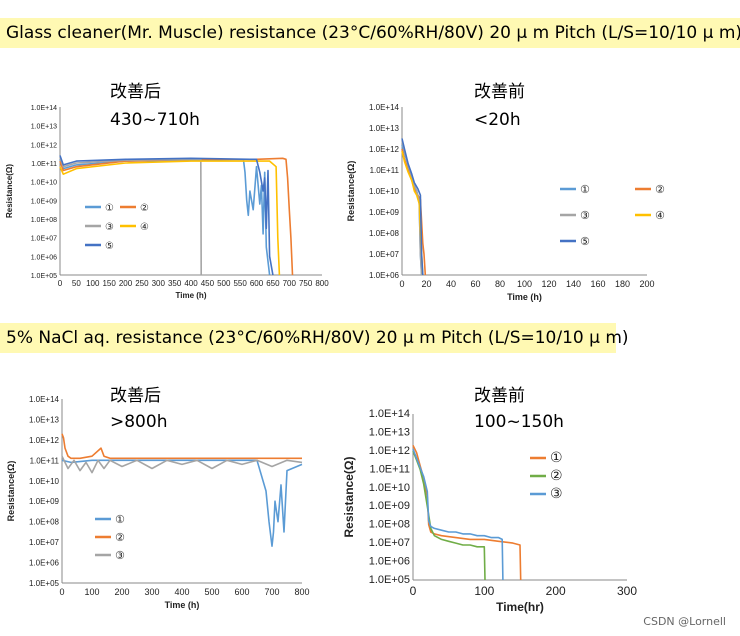 This screenshot has height=636, width=740. I want to click on c2-title: 改善前, so click(499, 92).